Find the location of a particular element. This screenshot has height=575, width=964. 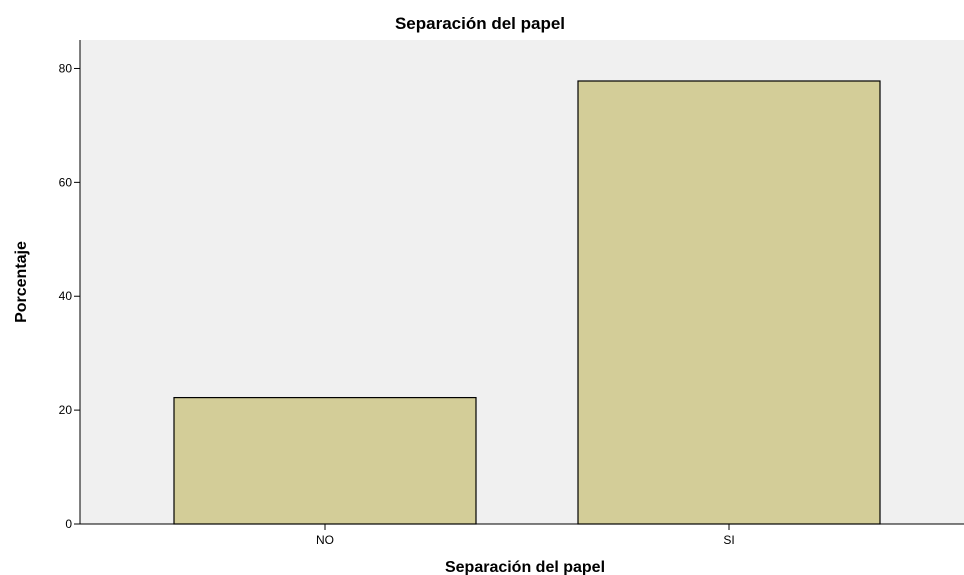

x-tick-label-si: SI is located at coordinates (728, 540).